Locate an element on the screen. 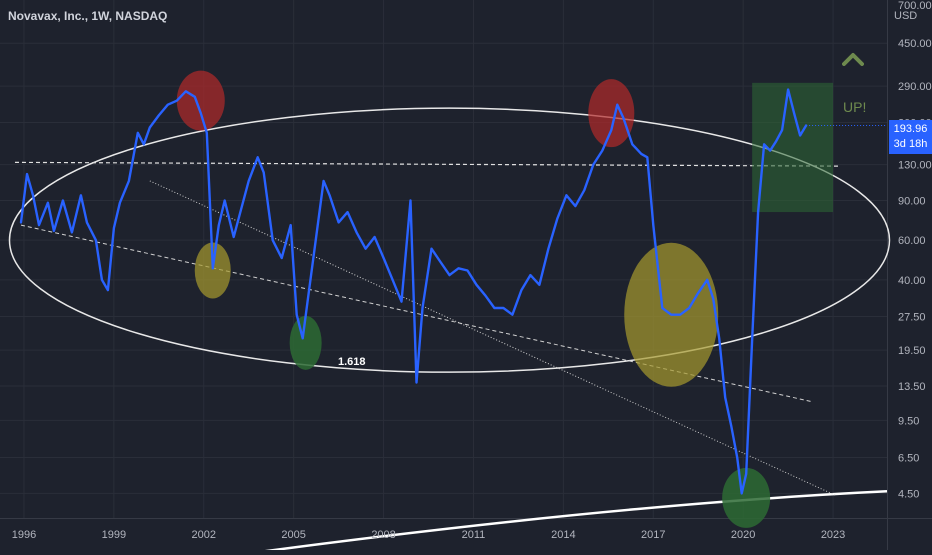 This screenshot has width=932, height=555. x-tick-label: 2014 is located at coordinates (563, 535).